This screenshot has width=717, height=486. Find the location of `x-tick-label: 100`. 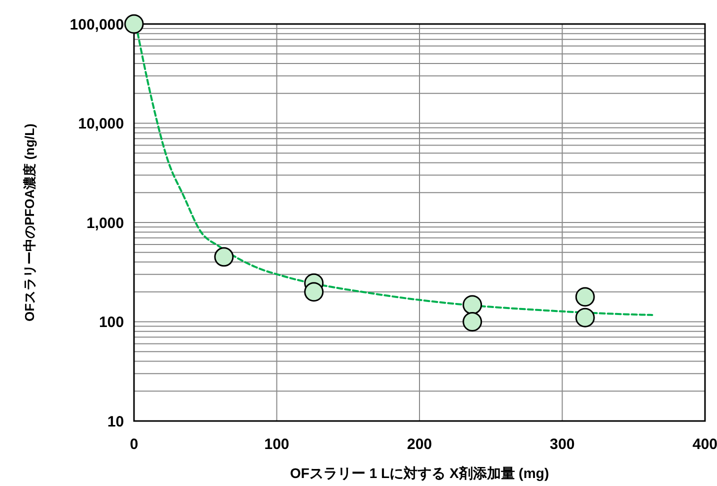

x-tick-label: 100 is located at coordinates (277, 444).